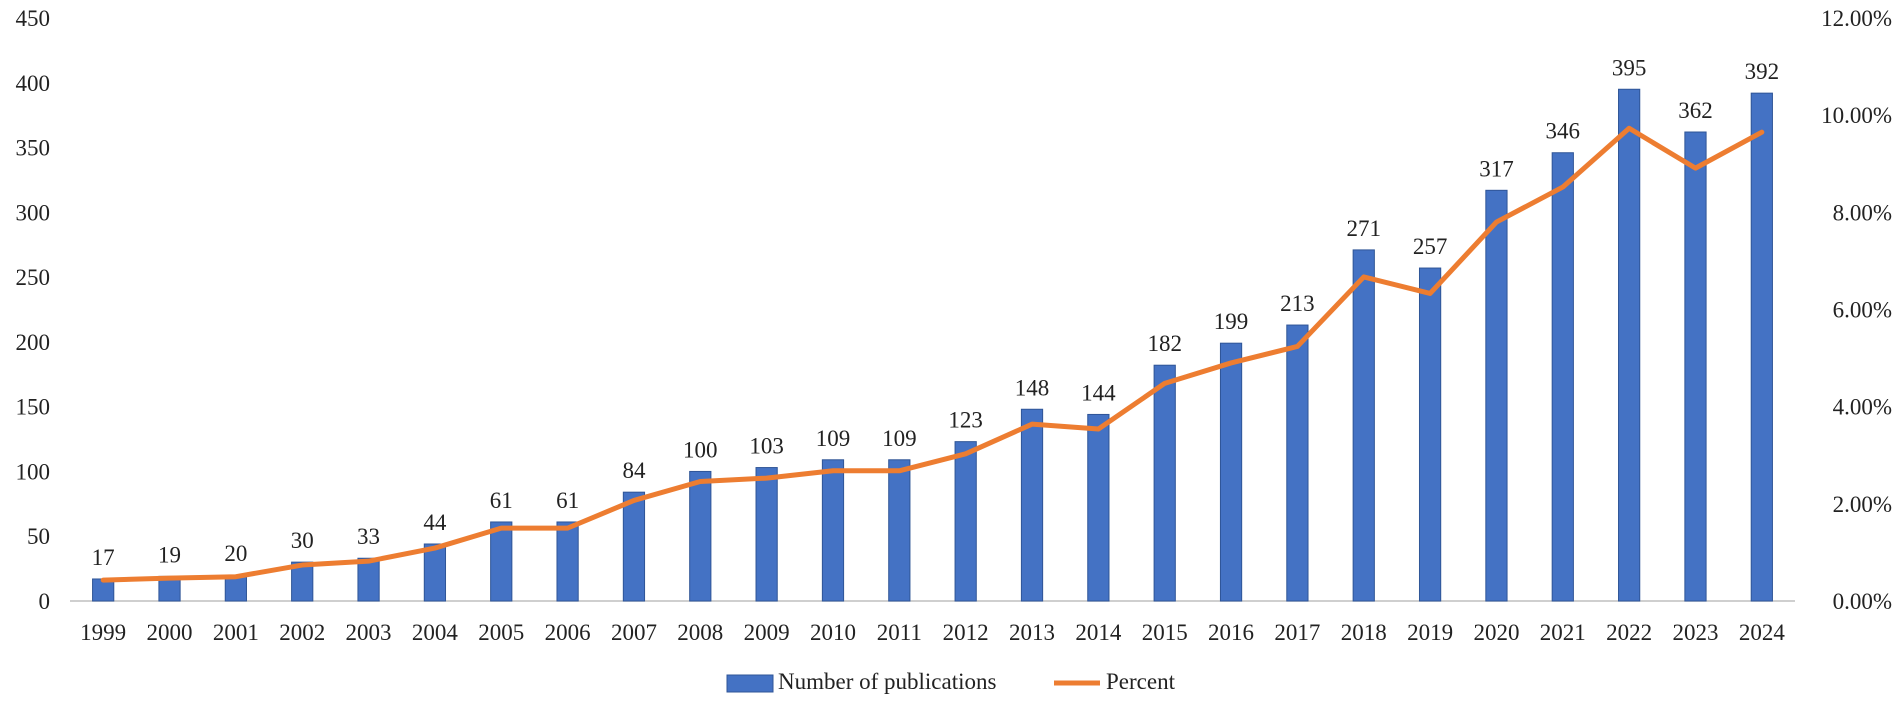  What do you see at coordinates (1297, 303) in the screenshot?
I see `bar-value-label: 213` at bounding box center [1297, 303].